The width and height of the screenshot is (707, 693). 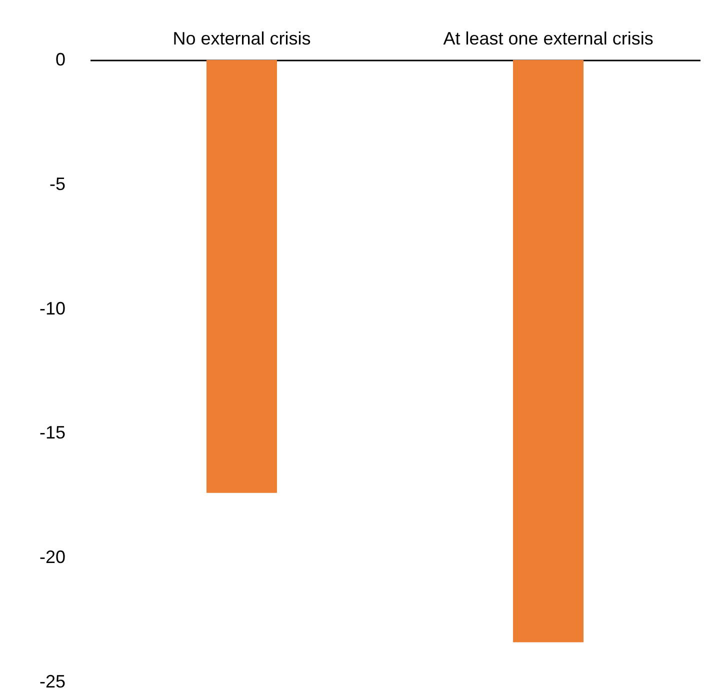 I want to click on y-tick-label: -10, so click(x=52, y=308).